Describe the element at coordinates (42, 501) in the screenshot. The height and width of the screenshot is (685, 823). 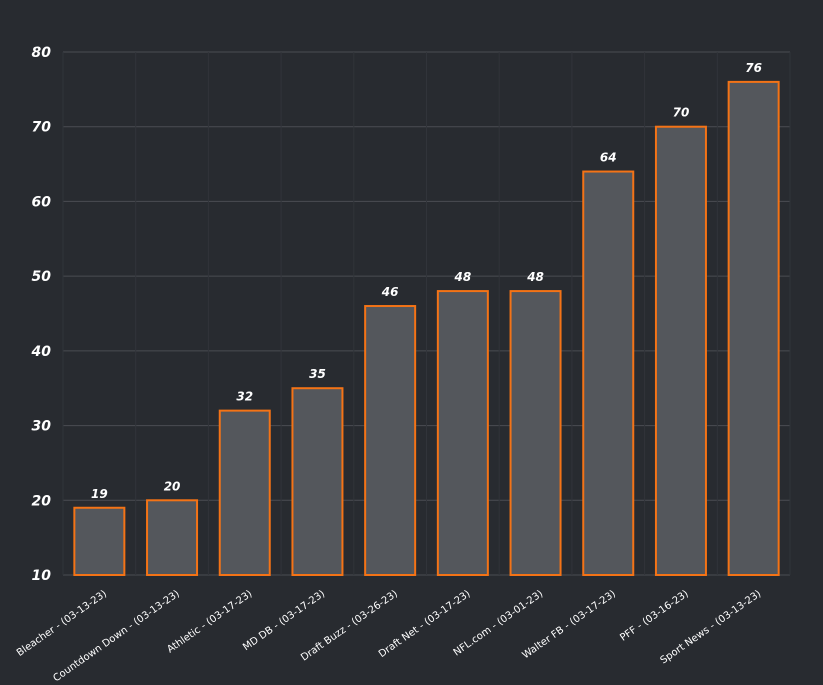
I see `y-tick-label: 20` at that location.